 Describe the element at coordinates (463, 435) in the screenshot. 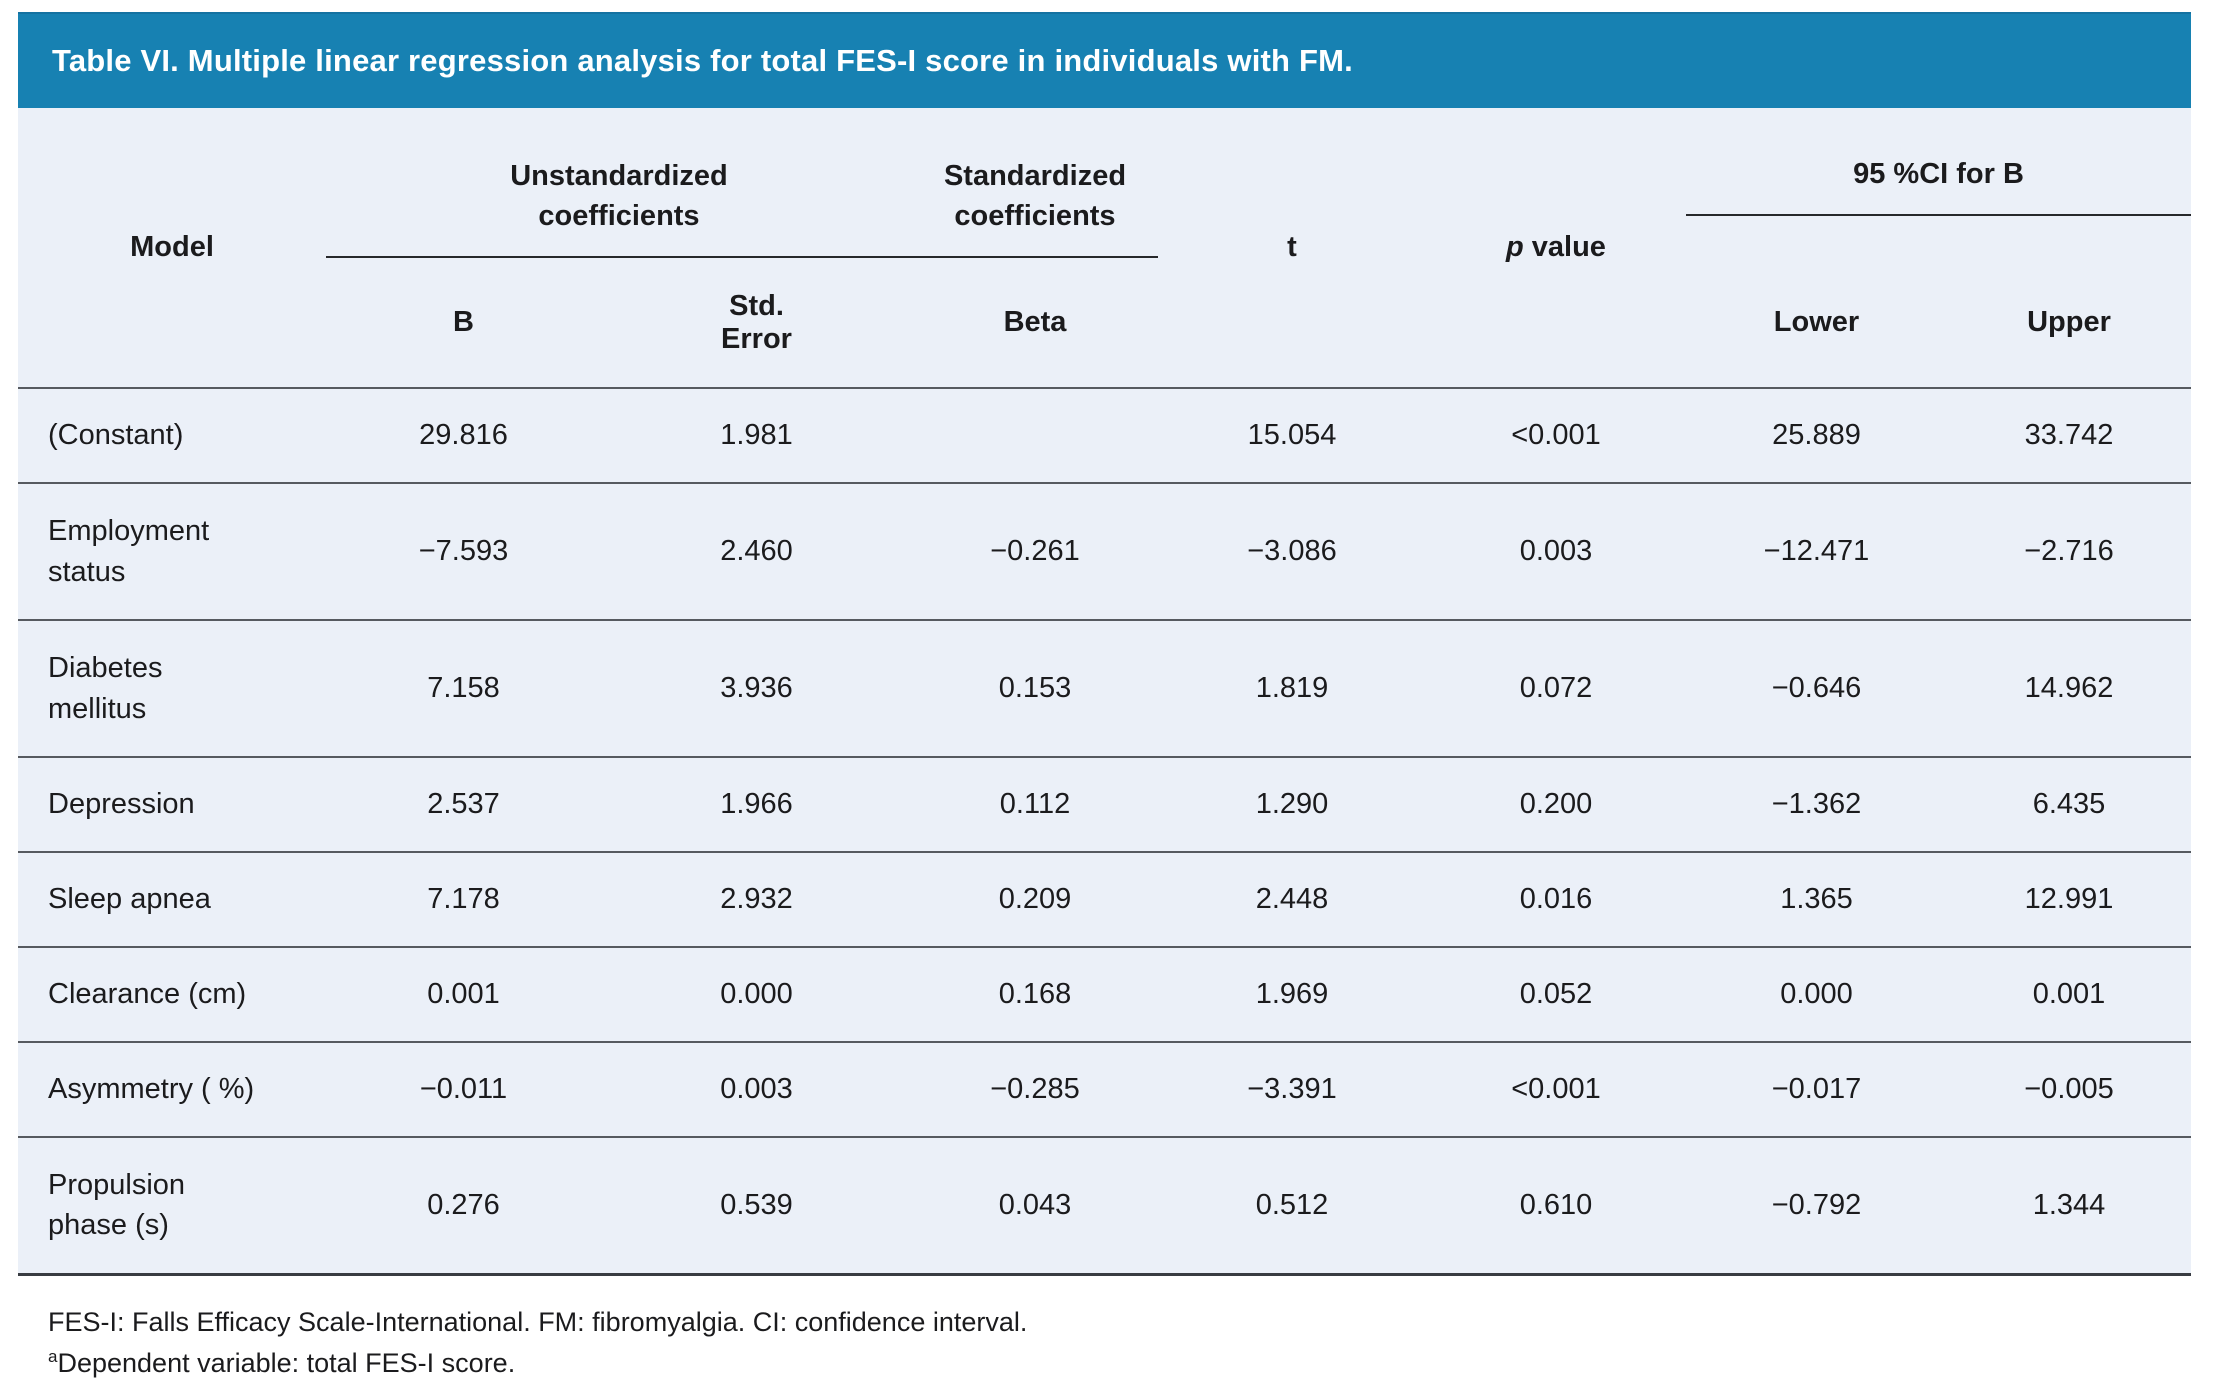

I see `cell-b: 29.816` at that location.